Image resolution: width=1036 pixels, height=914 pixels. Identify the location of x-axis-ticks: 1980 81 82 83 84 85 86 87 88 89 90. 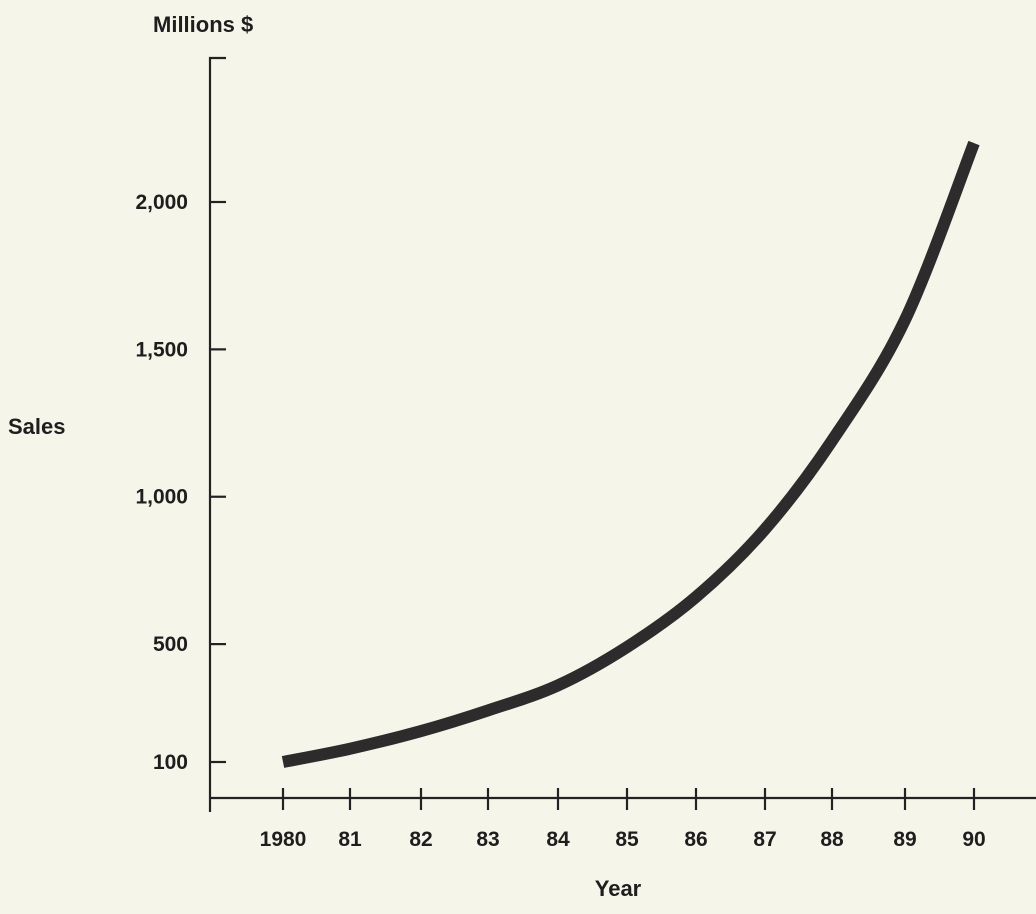
(623, 819).